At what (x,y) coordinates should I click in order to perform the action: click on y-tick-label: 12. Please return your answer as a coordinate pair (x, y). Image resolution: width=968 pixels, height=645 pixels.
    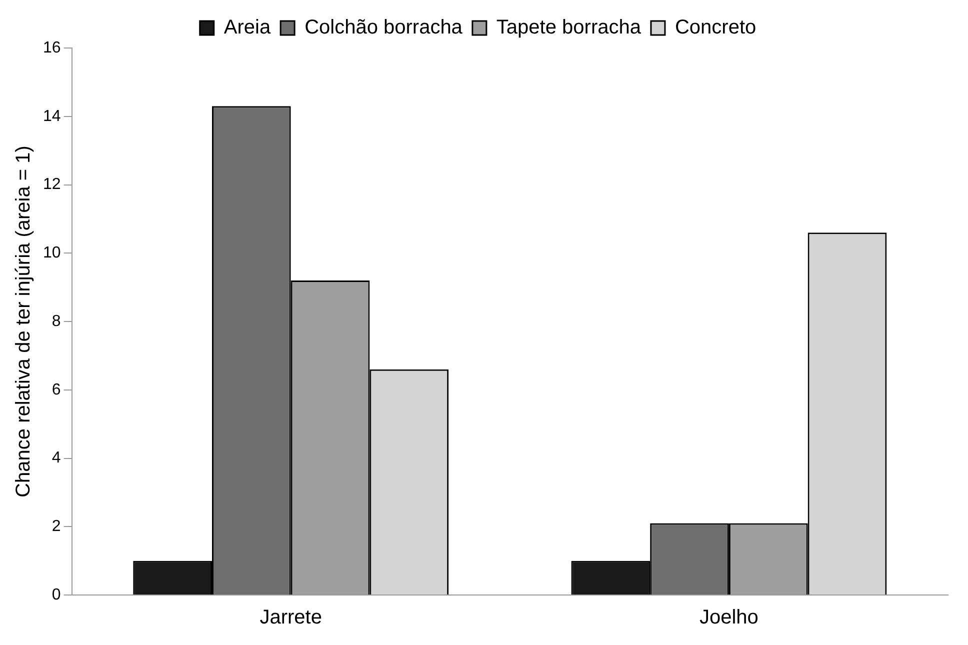
    Looking at the image, I should click on (52, 185).